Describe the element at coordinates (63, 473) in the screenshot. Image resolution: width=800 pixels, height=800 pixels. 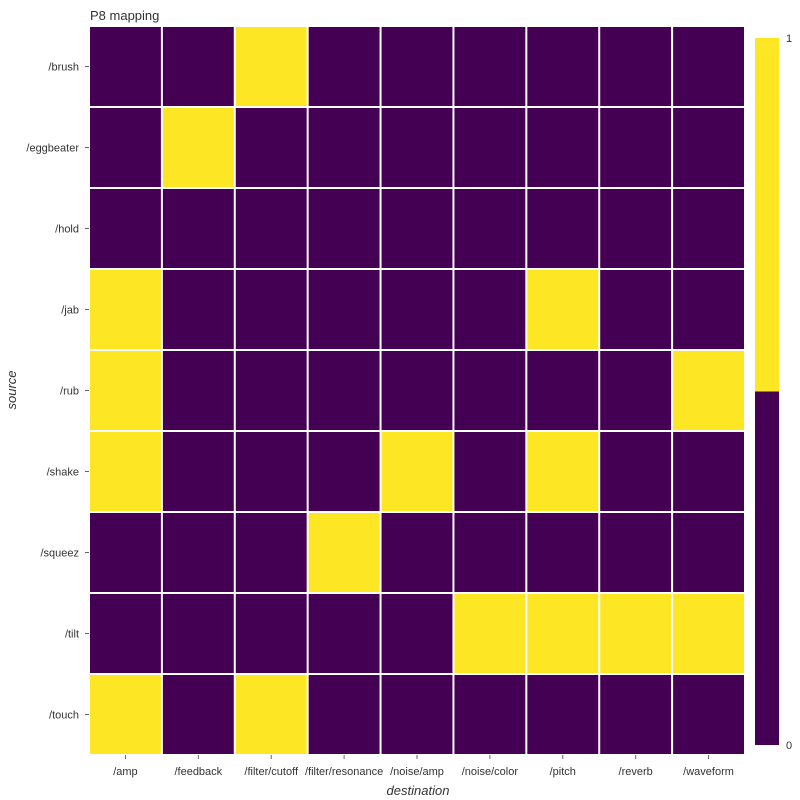
I see `y-tick-label: /shake` at that location.